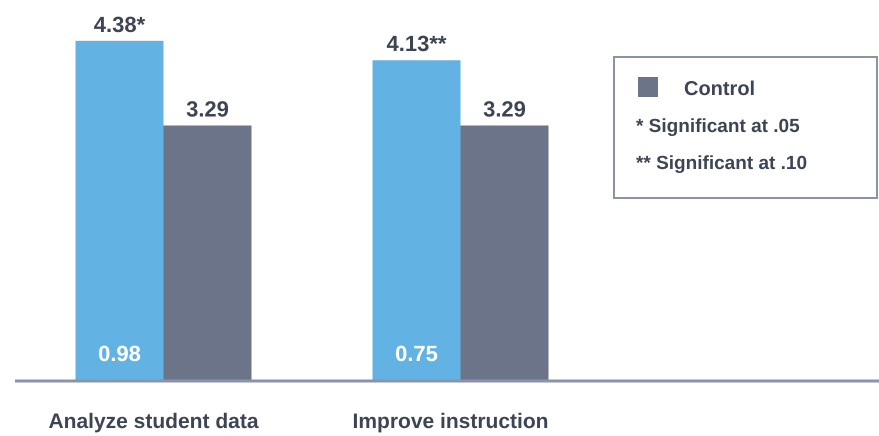  What do you see at coordinates (153, 421) in the screenshot?
I see `x-tick-label: Analyze student data` at bounding box center [153, 421].